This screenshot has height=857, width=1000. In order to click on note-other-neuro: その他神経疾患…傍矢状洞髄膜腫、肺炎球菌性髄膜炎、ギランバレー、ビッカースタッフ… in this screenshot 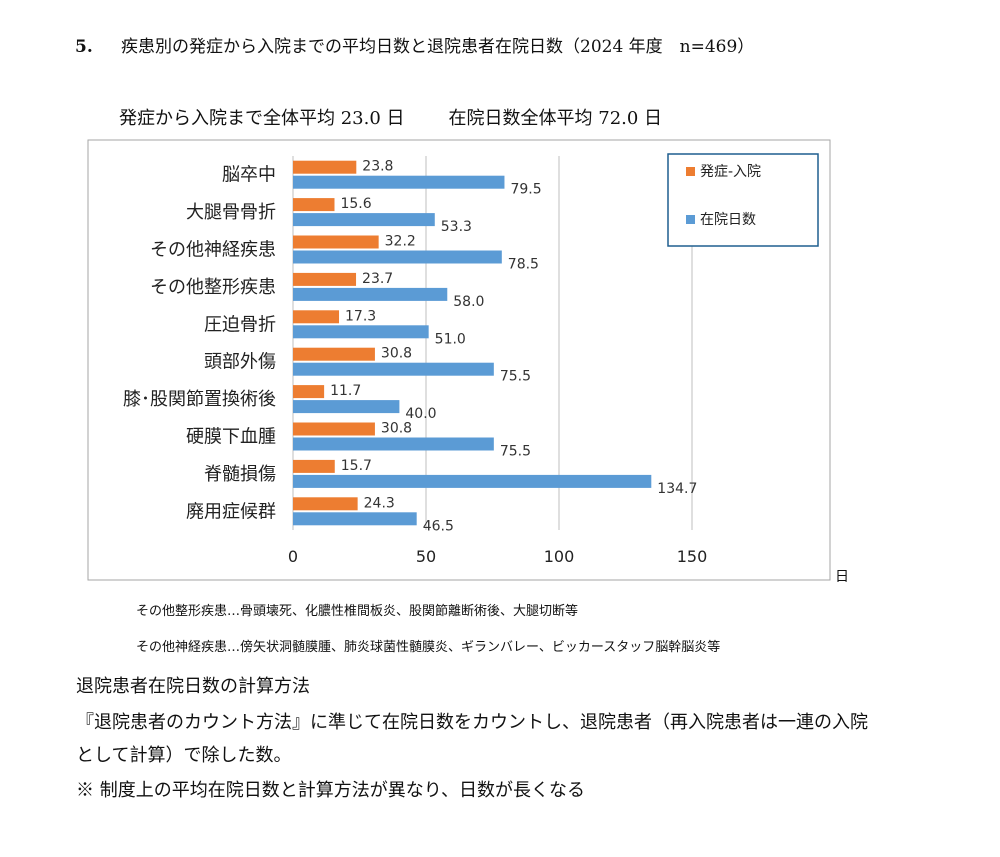, I will do `click(428, 647)`.